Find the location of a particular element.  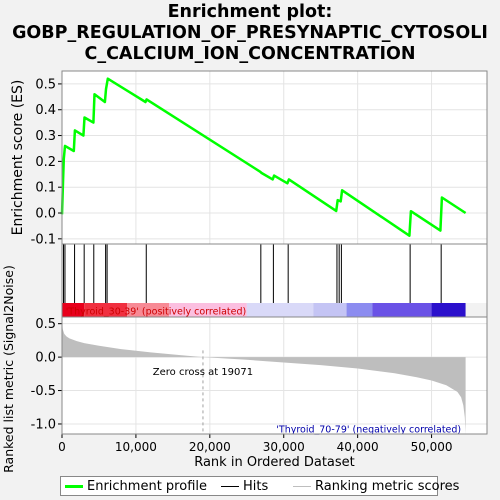

legend-item-enrichment-profile: Enrichment profile is located at coordinates (136, 486).